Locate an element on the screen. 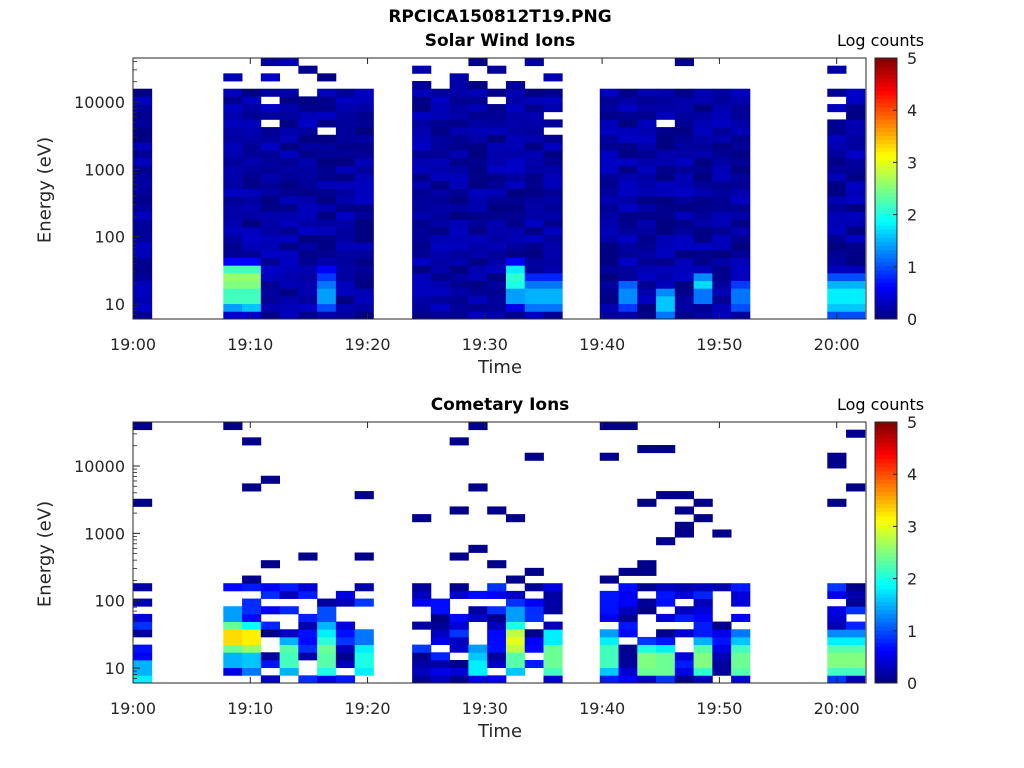  x-tick-label: 19:10 is located at coordinates (250, 708).